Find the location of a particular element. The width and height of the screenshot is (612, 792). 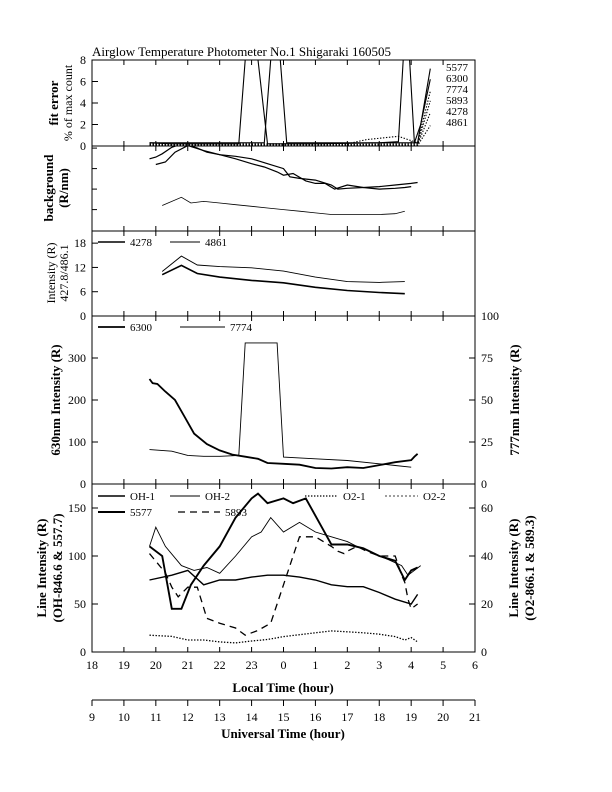

legend-label-5577: 5577 is located at coordinates (141, 513).